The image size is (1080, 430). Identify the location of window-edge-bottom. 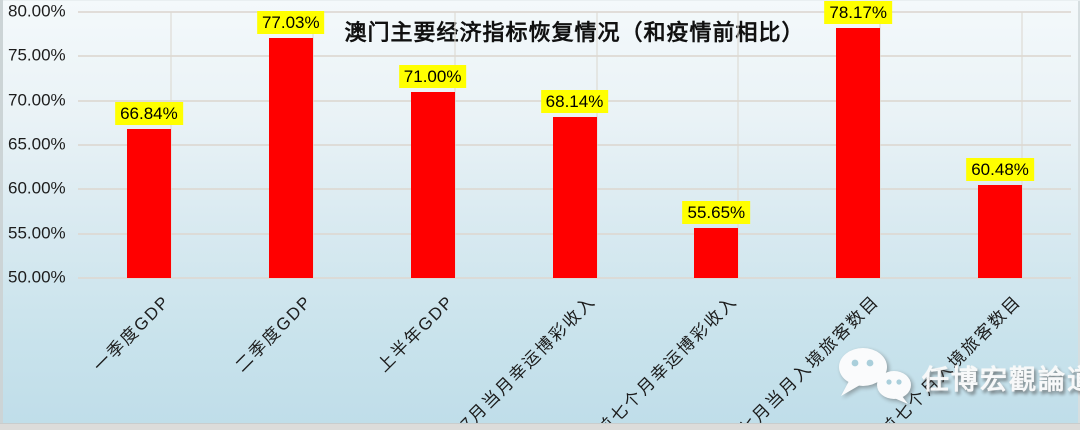
(540, 426).